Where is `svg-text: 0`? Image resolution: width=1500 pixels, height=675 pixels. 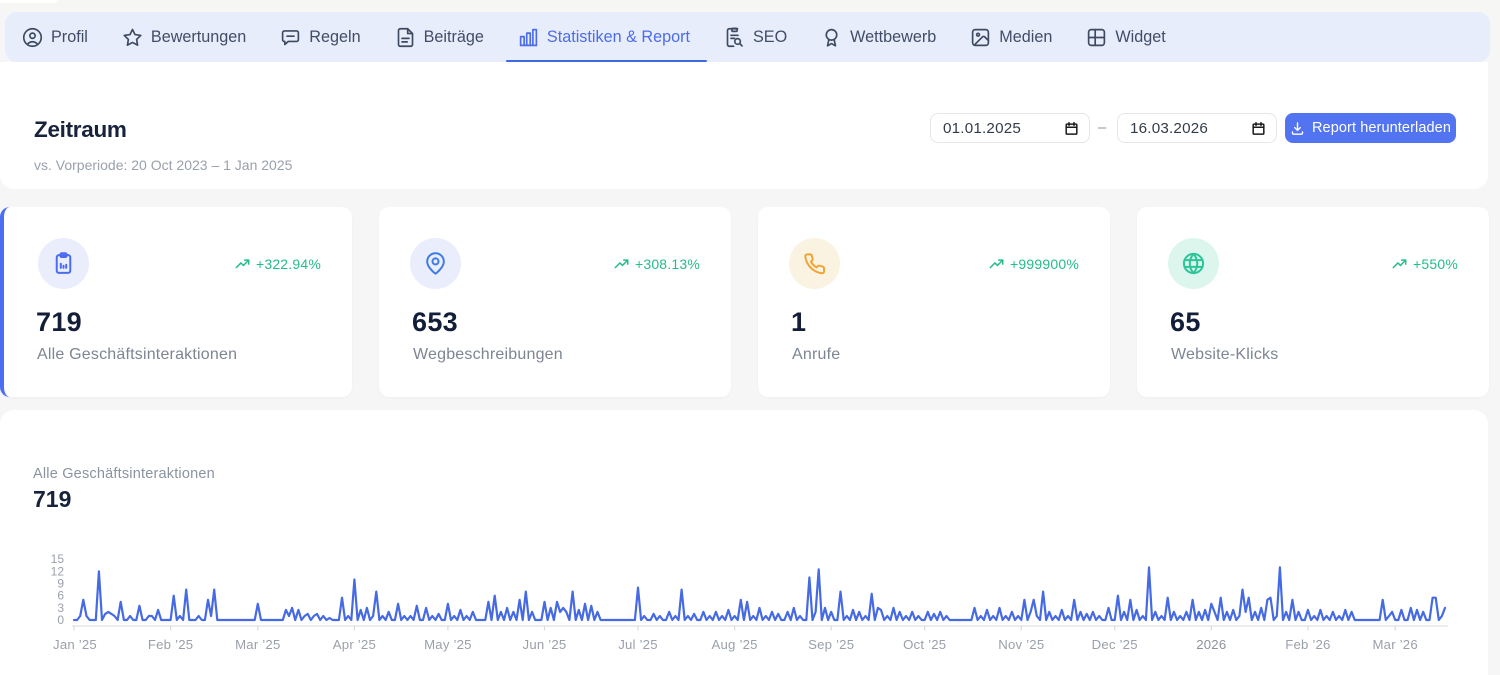 svg-text: 0 is located at coordinates (60, 620).